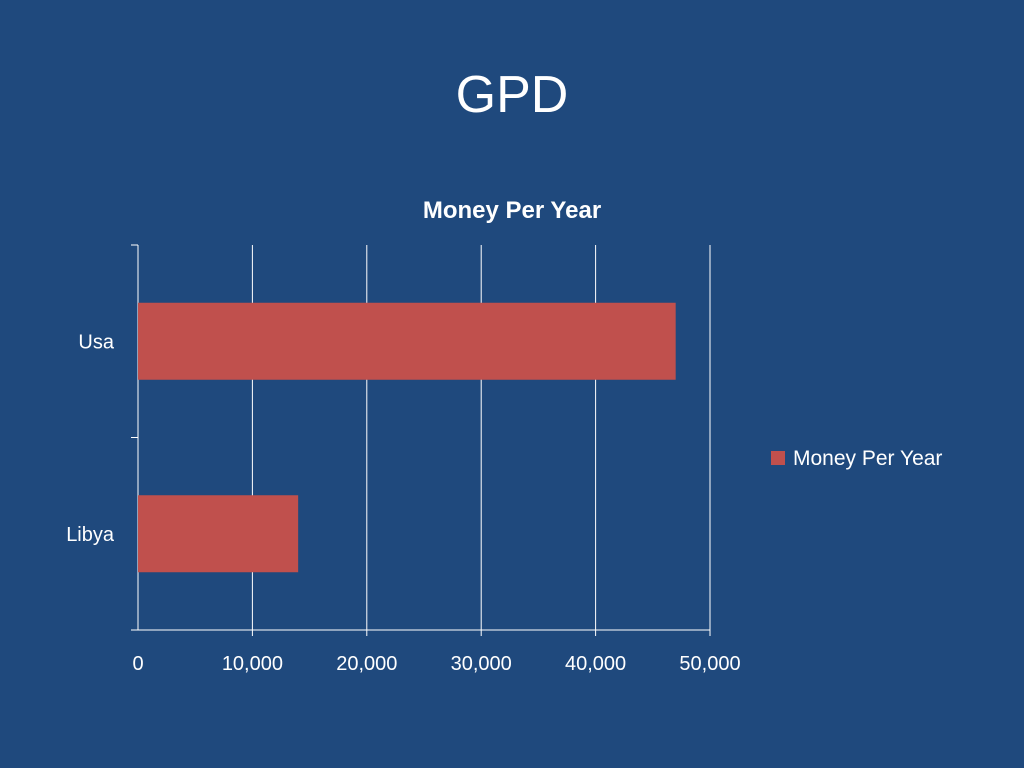 Image resolution: width=1024 pixels, height=768 pixels. I want to click on x-tick-label: 40,000, so click(595, 664).